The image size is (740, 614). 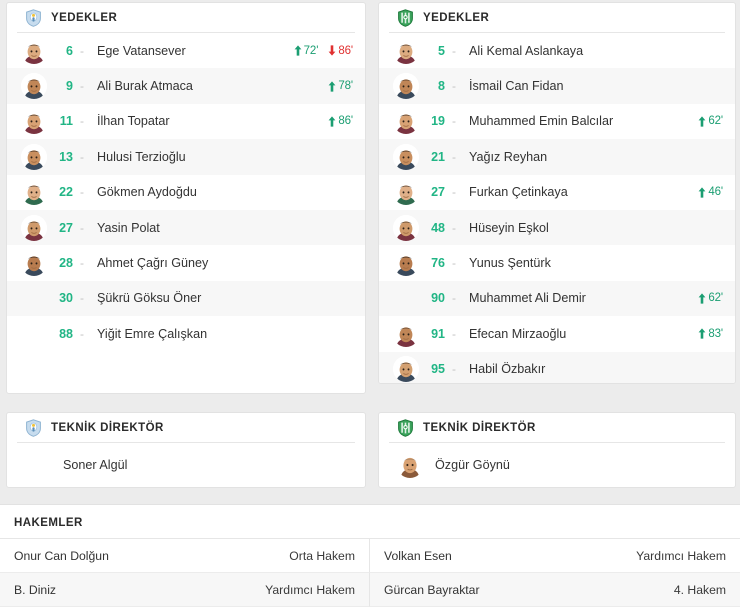 I want to click on player-name: Hulusi Terzioğlu, so click(x=141, y=156).